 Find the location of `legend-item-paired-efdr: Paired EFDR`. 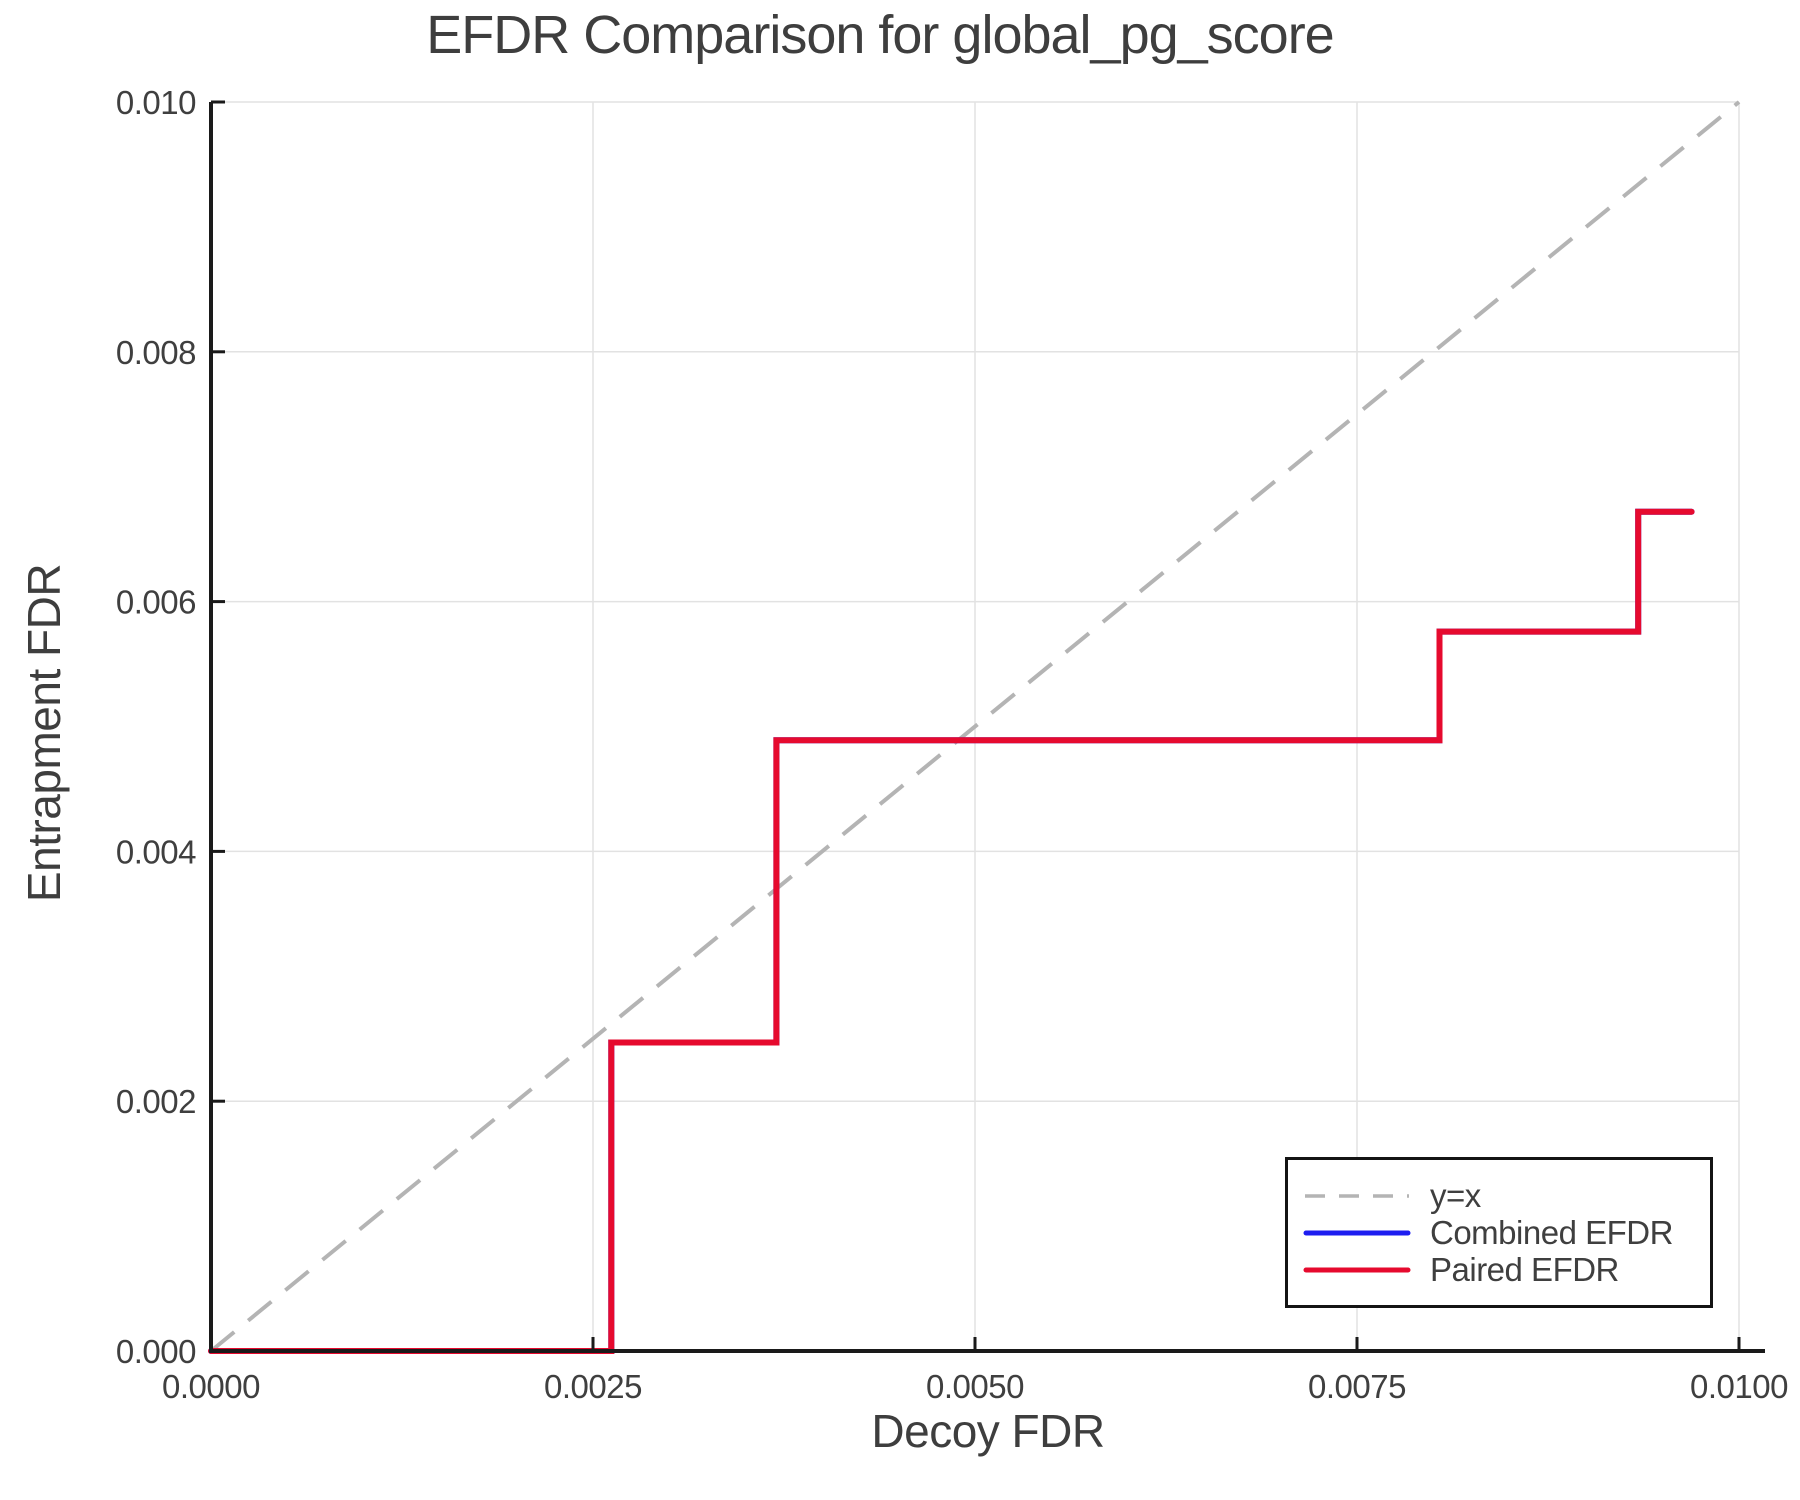

legend-item-paired-efdr: Paired EFDR is located at coordinates (1506, 1269).